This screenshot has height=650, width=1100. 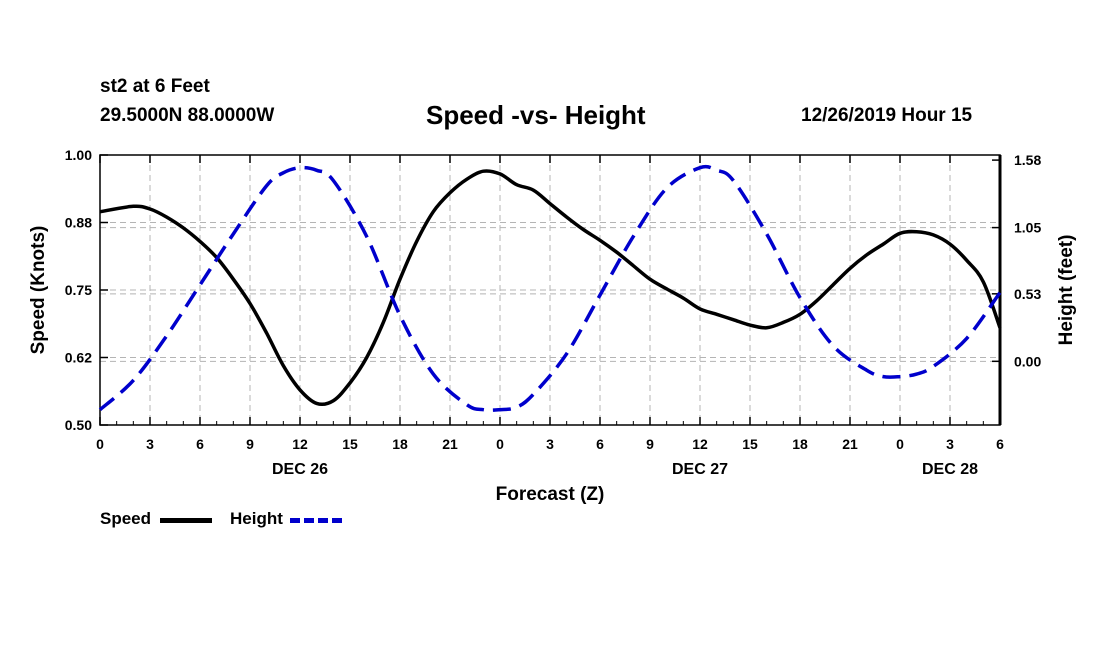 What do you see at coordinates (1027, 160) in the screenshot?
I see `y-right-tick-label: 1.58` at bounding box center [1027, 160].